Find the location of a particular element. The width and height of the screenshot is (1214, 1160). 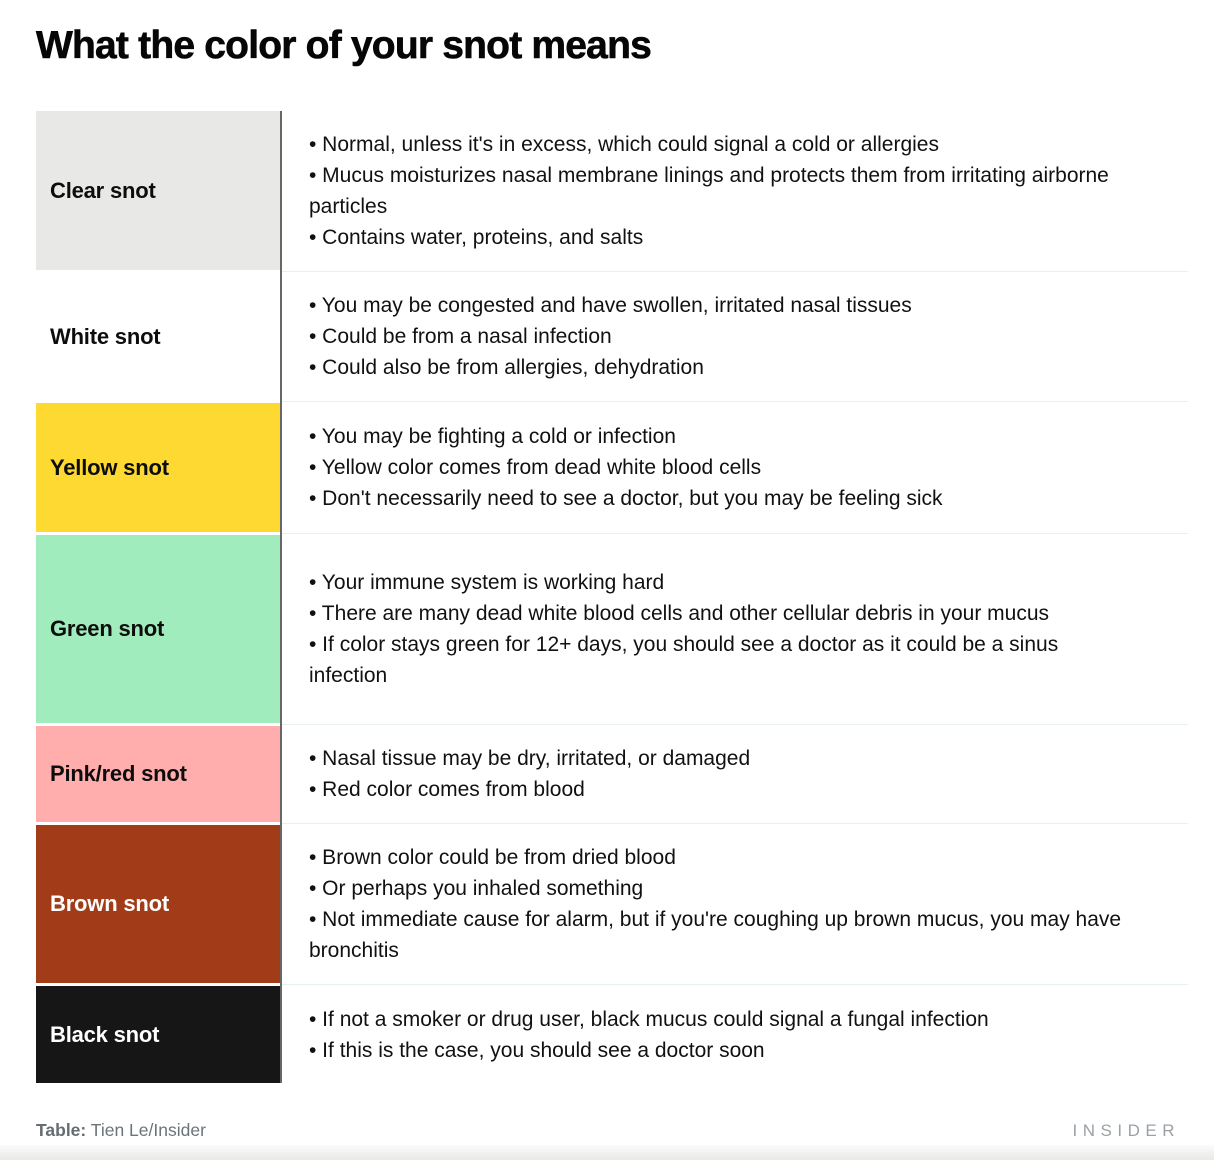

bullet-item: • Could be from a nasal infection is located at coordinates (460, 336).